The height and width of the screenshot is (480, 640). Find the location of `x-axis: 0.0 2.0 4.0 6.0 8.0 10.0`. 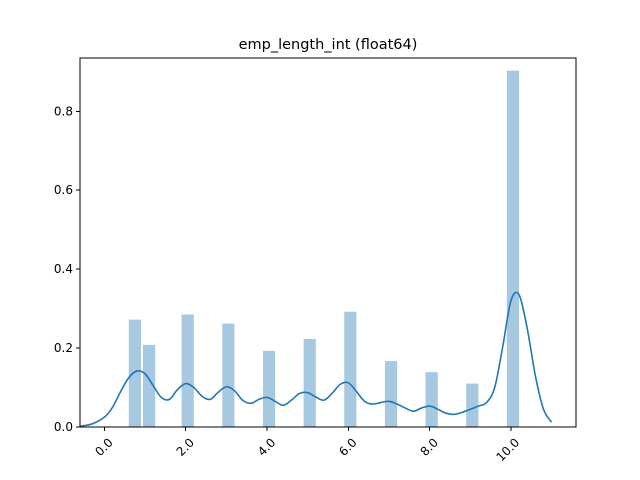

x-axis: 0.0 2.0 4.0 6.0 8.0 10.0 is located at coordinates (307, 445).